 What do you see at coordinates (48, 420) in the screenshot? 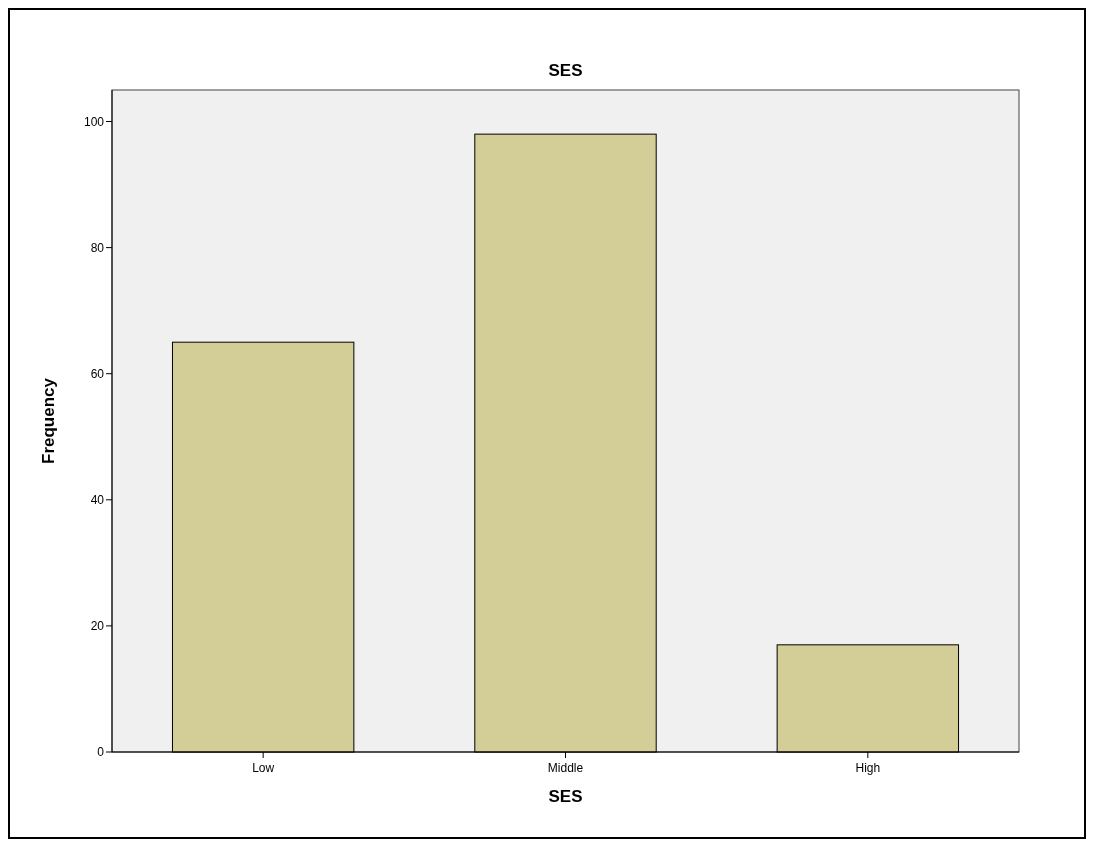
I see `y-axis-title: Frequency` at bounding box center [48, 420].